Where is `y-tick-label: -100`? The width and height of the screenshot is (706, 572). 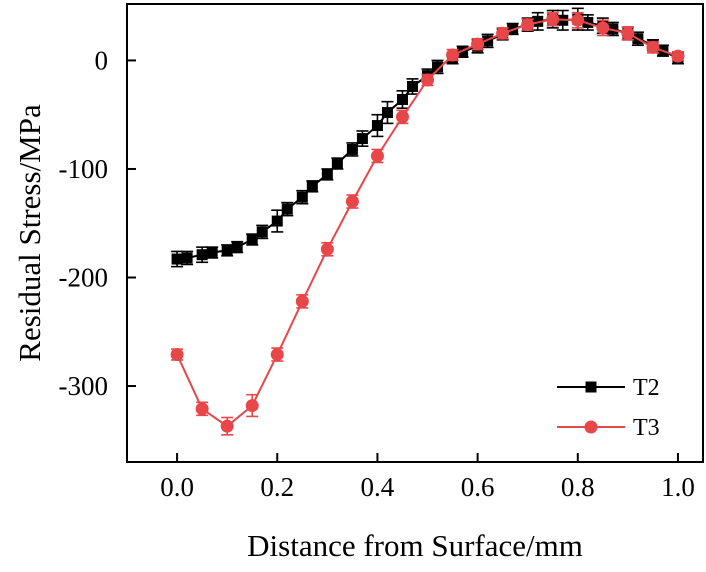
y-tick-label: -100 is located at coordinates (84, 169).